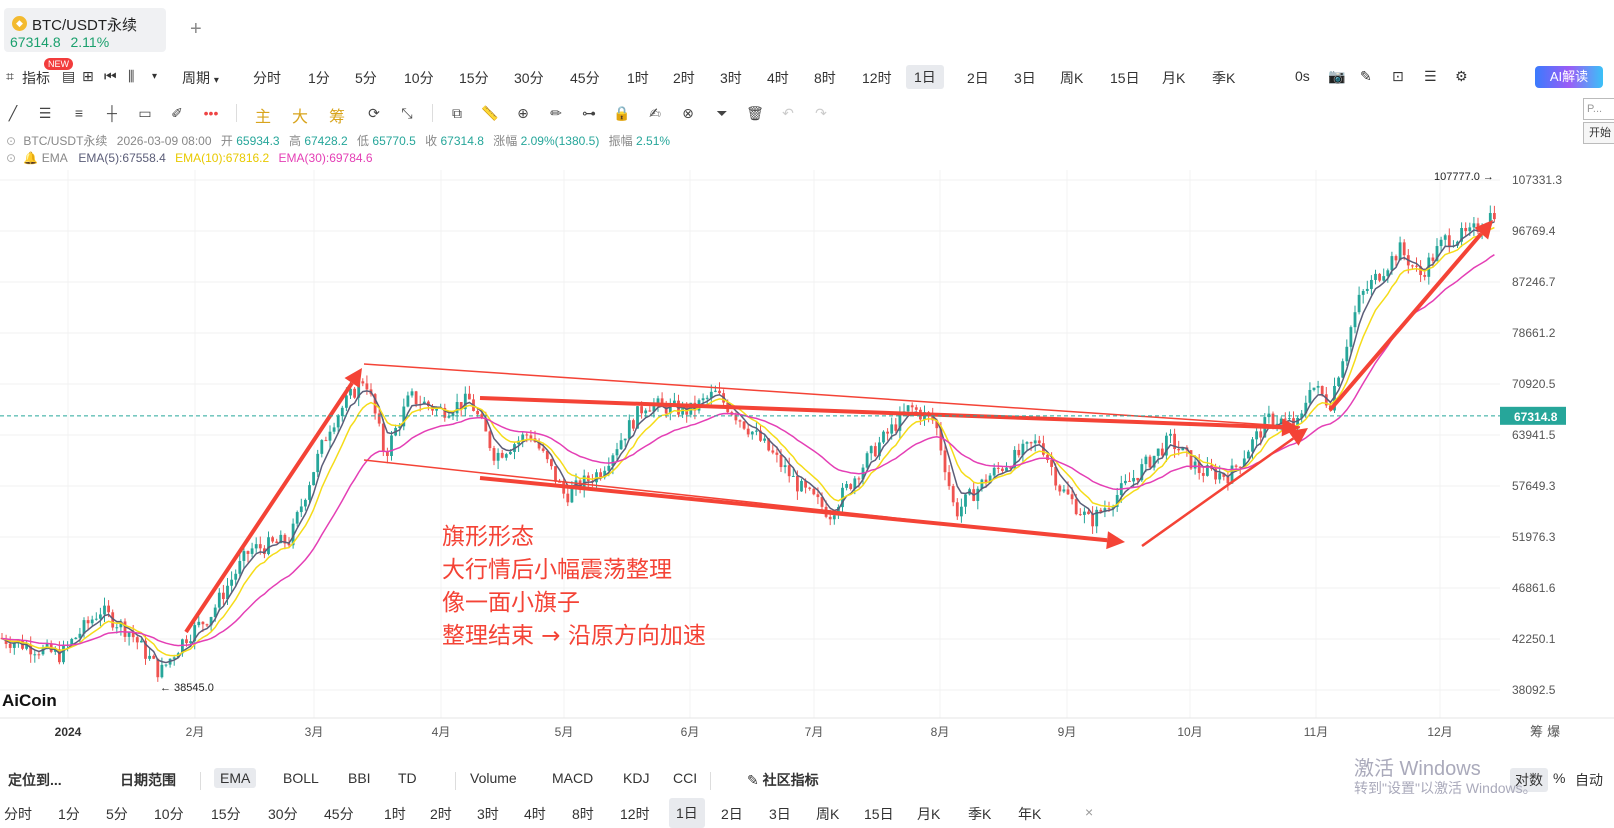  Describe the element at coordinates (18, 814) in the screenshot. I see `bottom-period-tab: 分时` at that location.